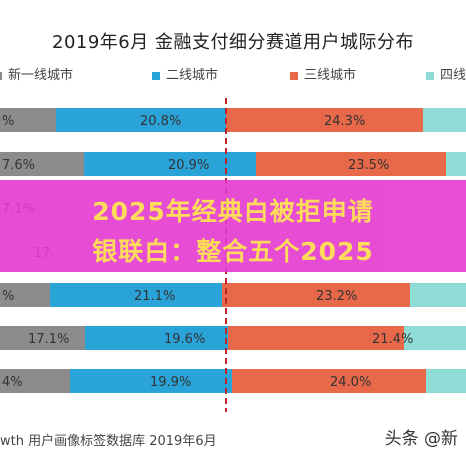 The height and width of the screenshot is (466, 466). I want to click on bar-value-label: 19.9%, so click(170, 382).